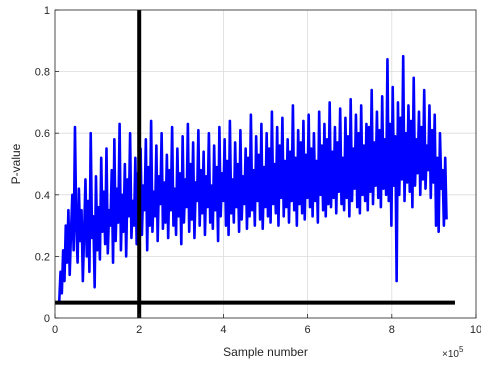  I want to click on y-tick-label: 0.4, so click(42, 196).